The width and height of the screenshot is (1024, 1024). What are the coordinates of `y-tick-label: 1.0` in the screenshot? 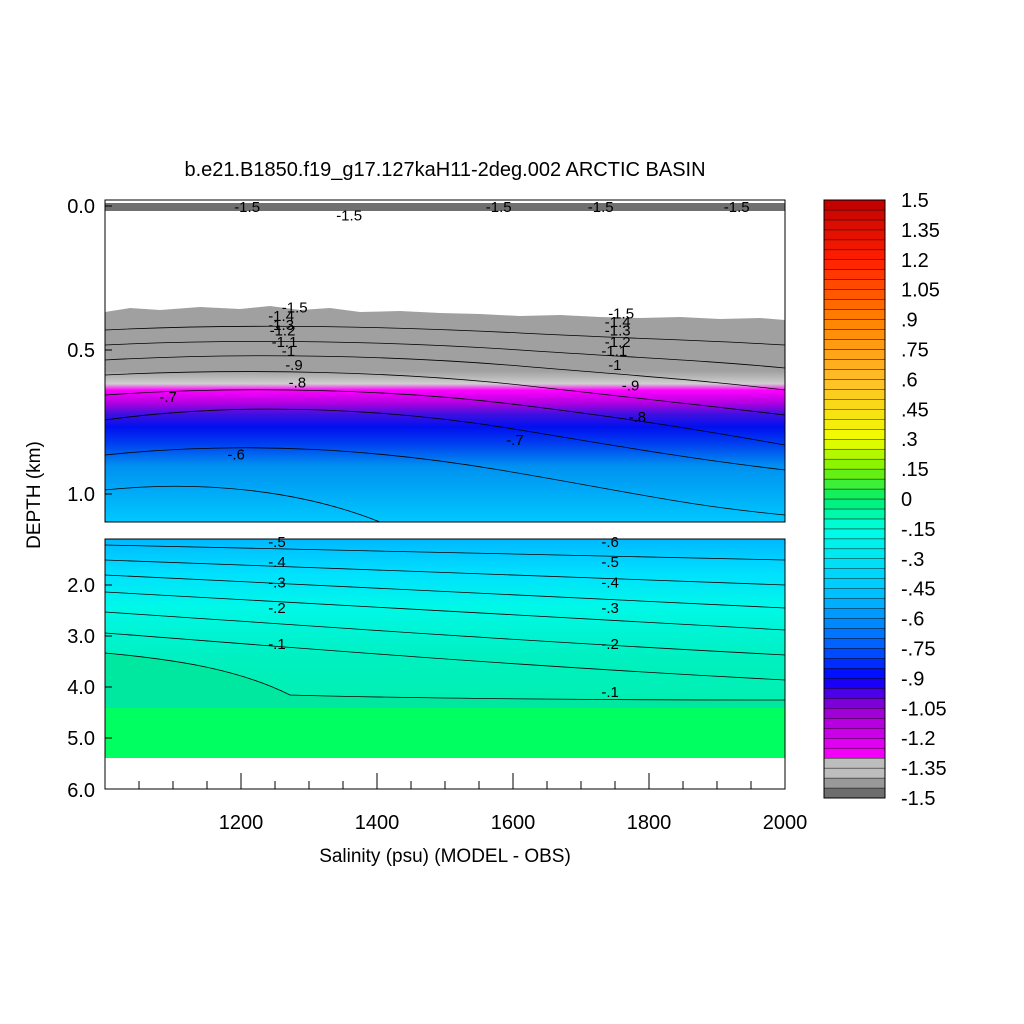 It's located at (81, 495).